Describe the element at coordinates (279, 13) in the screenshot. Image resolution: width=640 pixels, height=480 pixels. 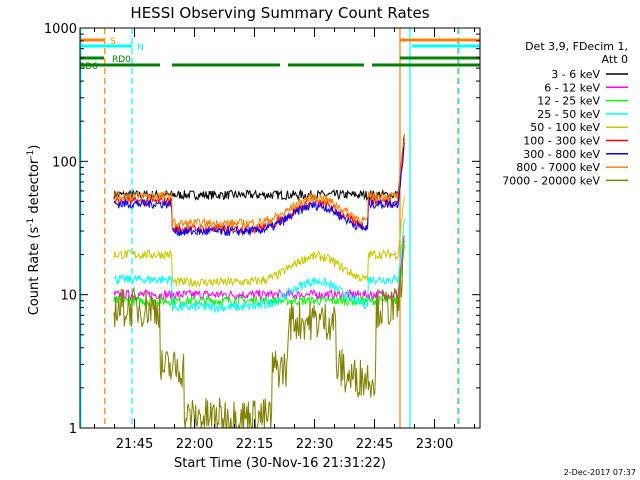
I see `chart-title: HESSI Observing Summary Count Rates` at that location.